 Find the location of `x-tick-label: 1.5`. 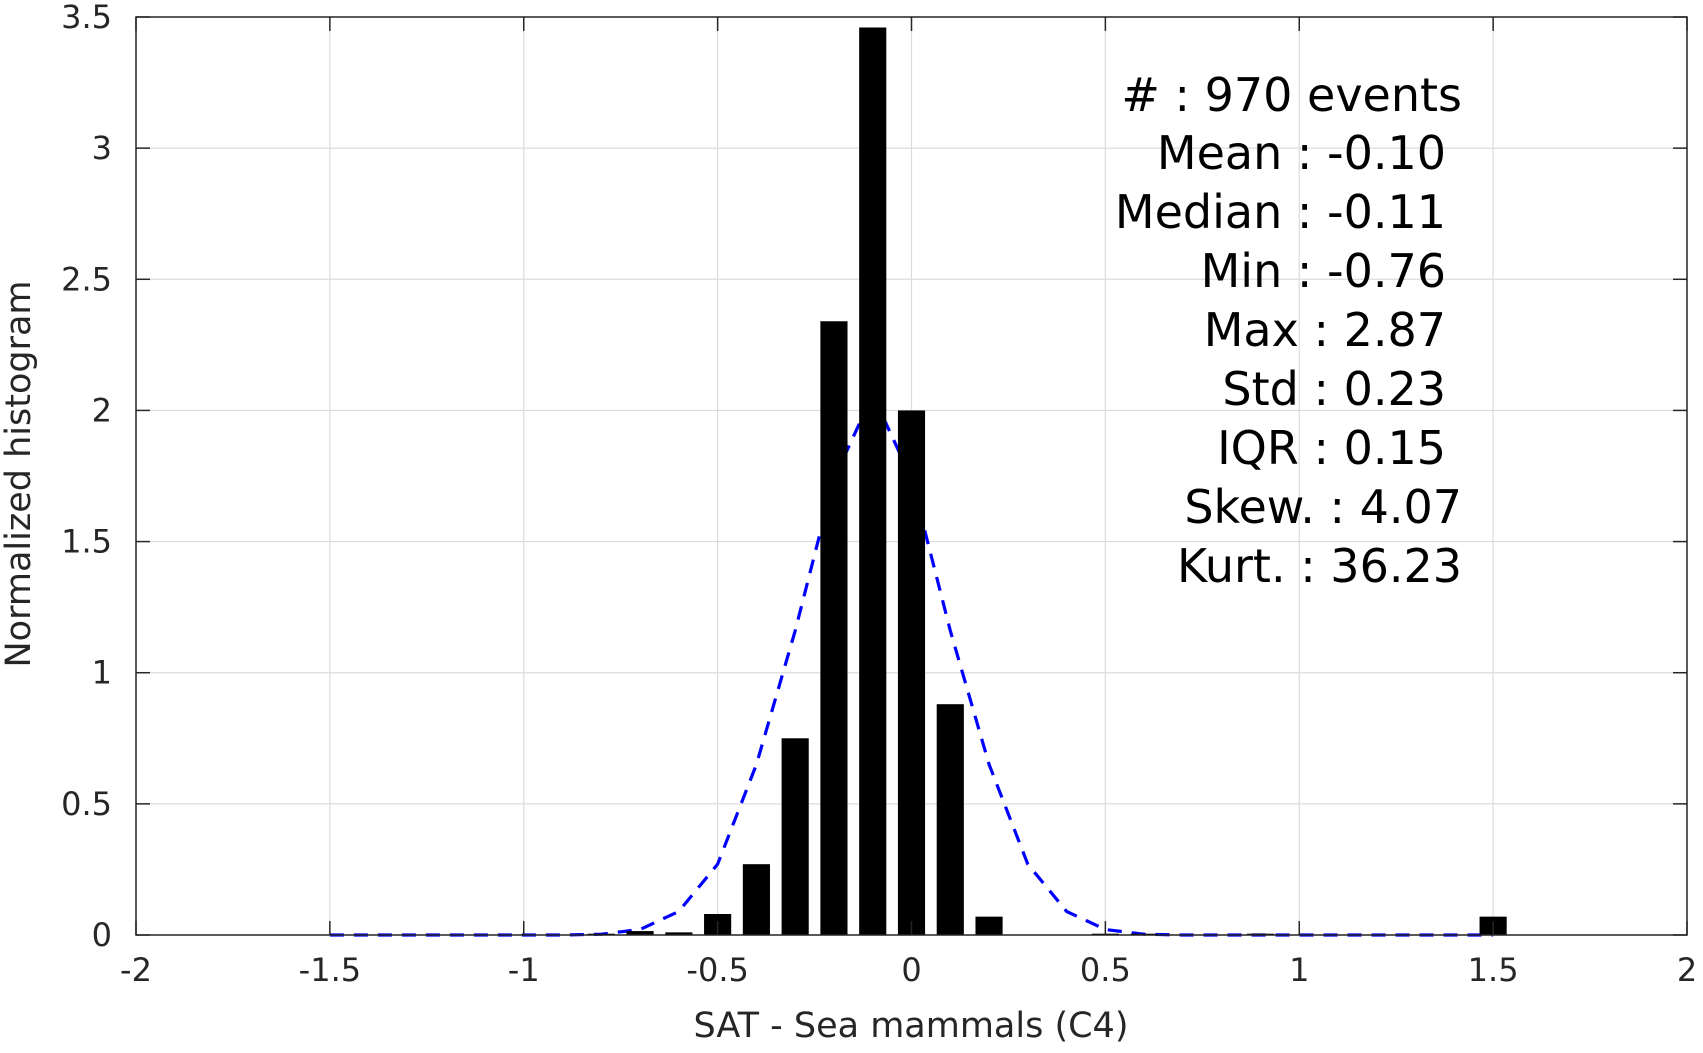

x-tick-label: 1.5 is located at coordinates (1493, 970).